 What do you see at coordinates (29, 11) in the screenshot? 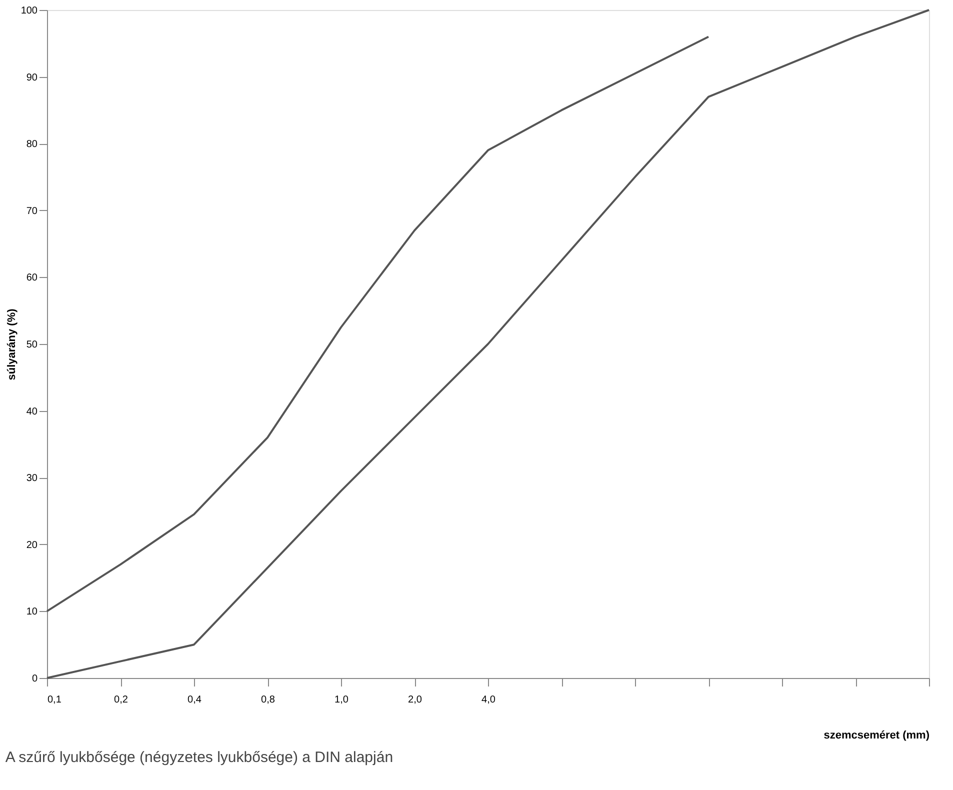
I see `y-tick-label: 100` at bounding box center [29, 11].